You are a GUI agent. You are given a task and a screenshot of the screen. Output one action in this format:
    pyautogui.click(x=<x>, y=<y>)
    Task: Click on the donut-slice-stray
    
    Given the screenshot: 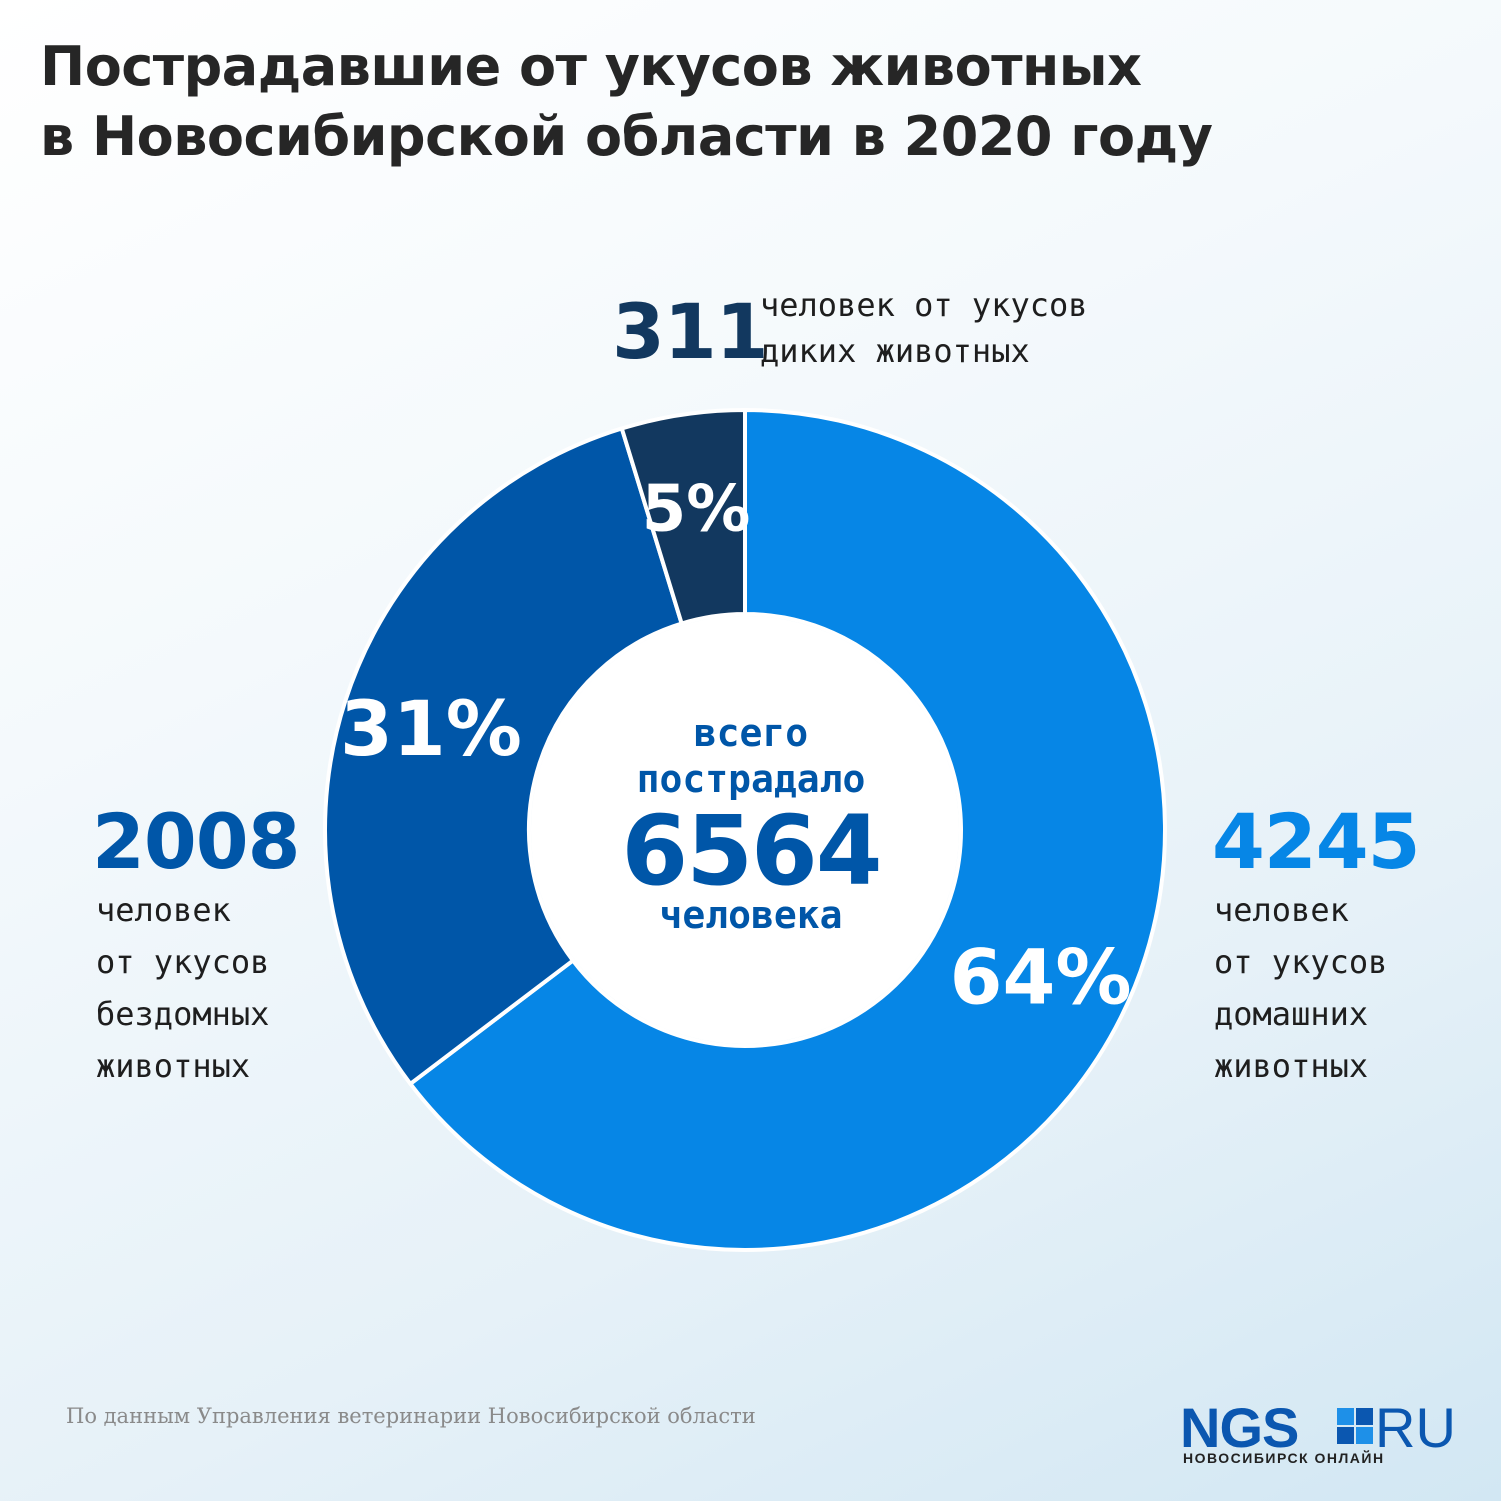 What is the action you would take?
    pyautogui.click(x=503, y=756)
    